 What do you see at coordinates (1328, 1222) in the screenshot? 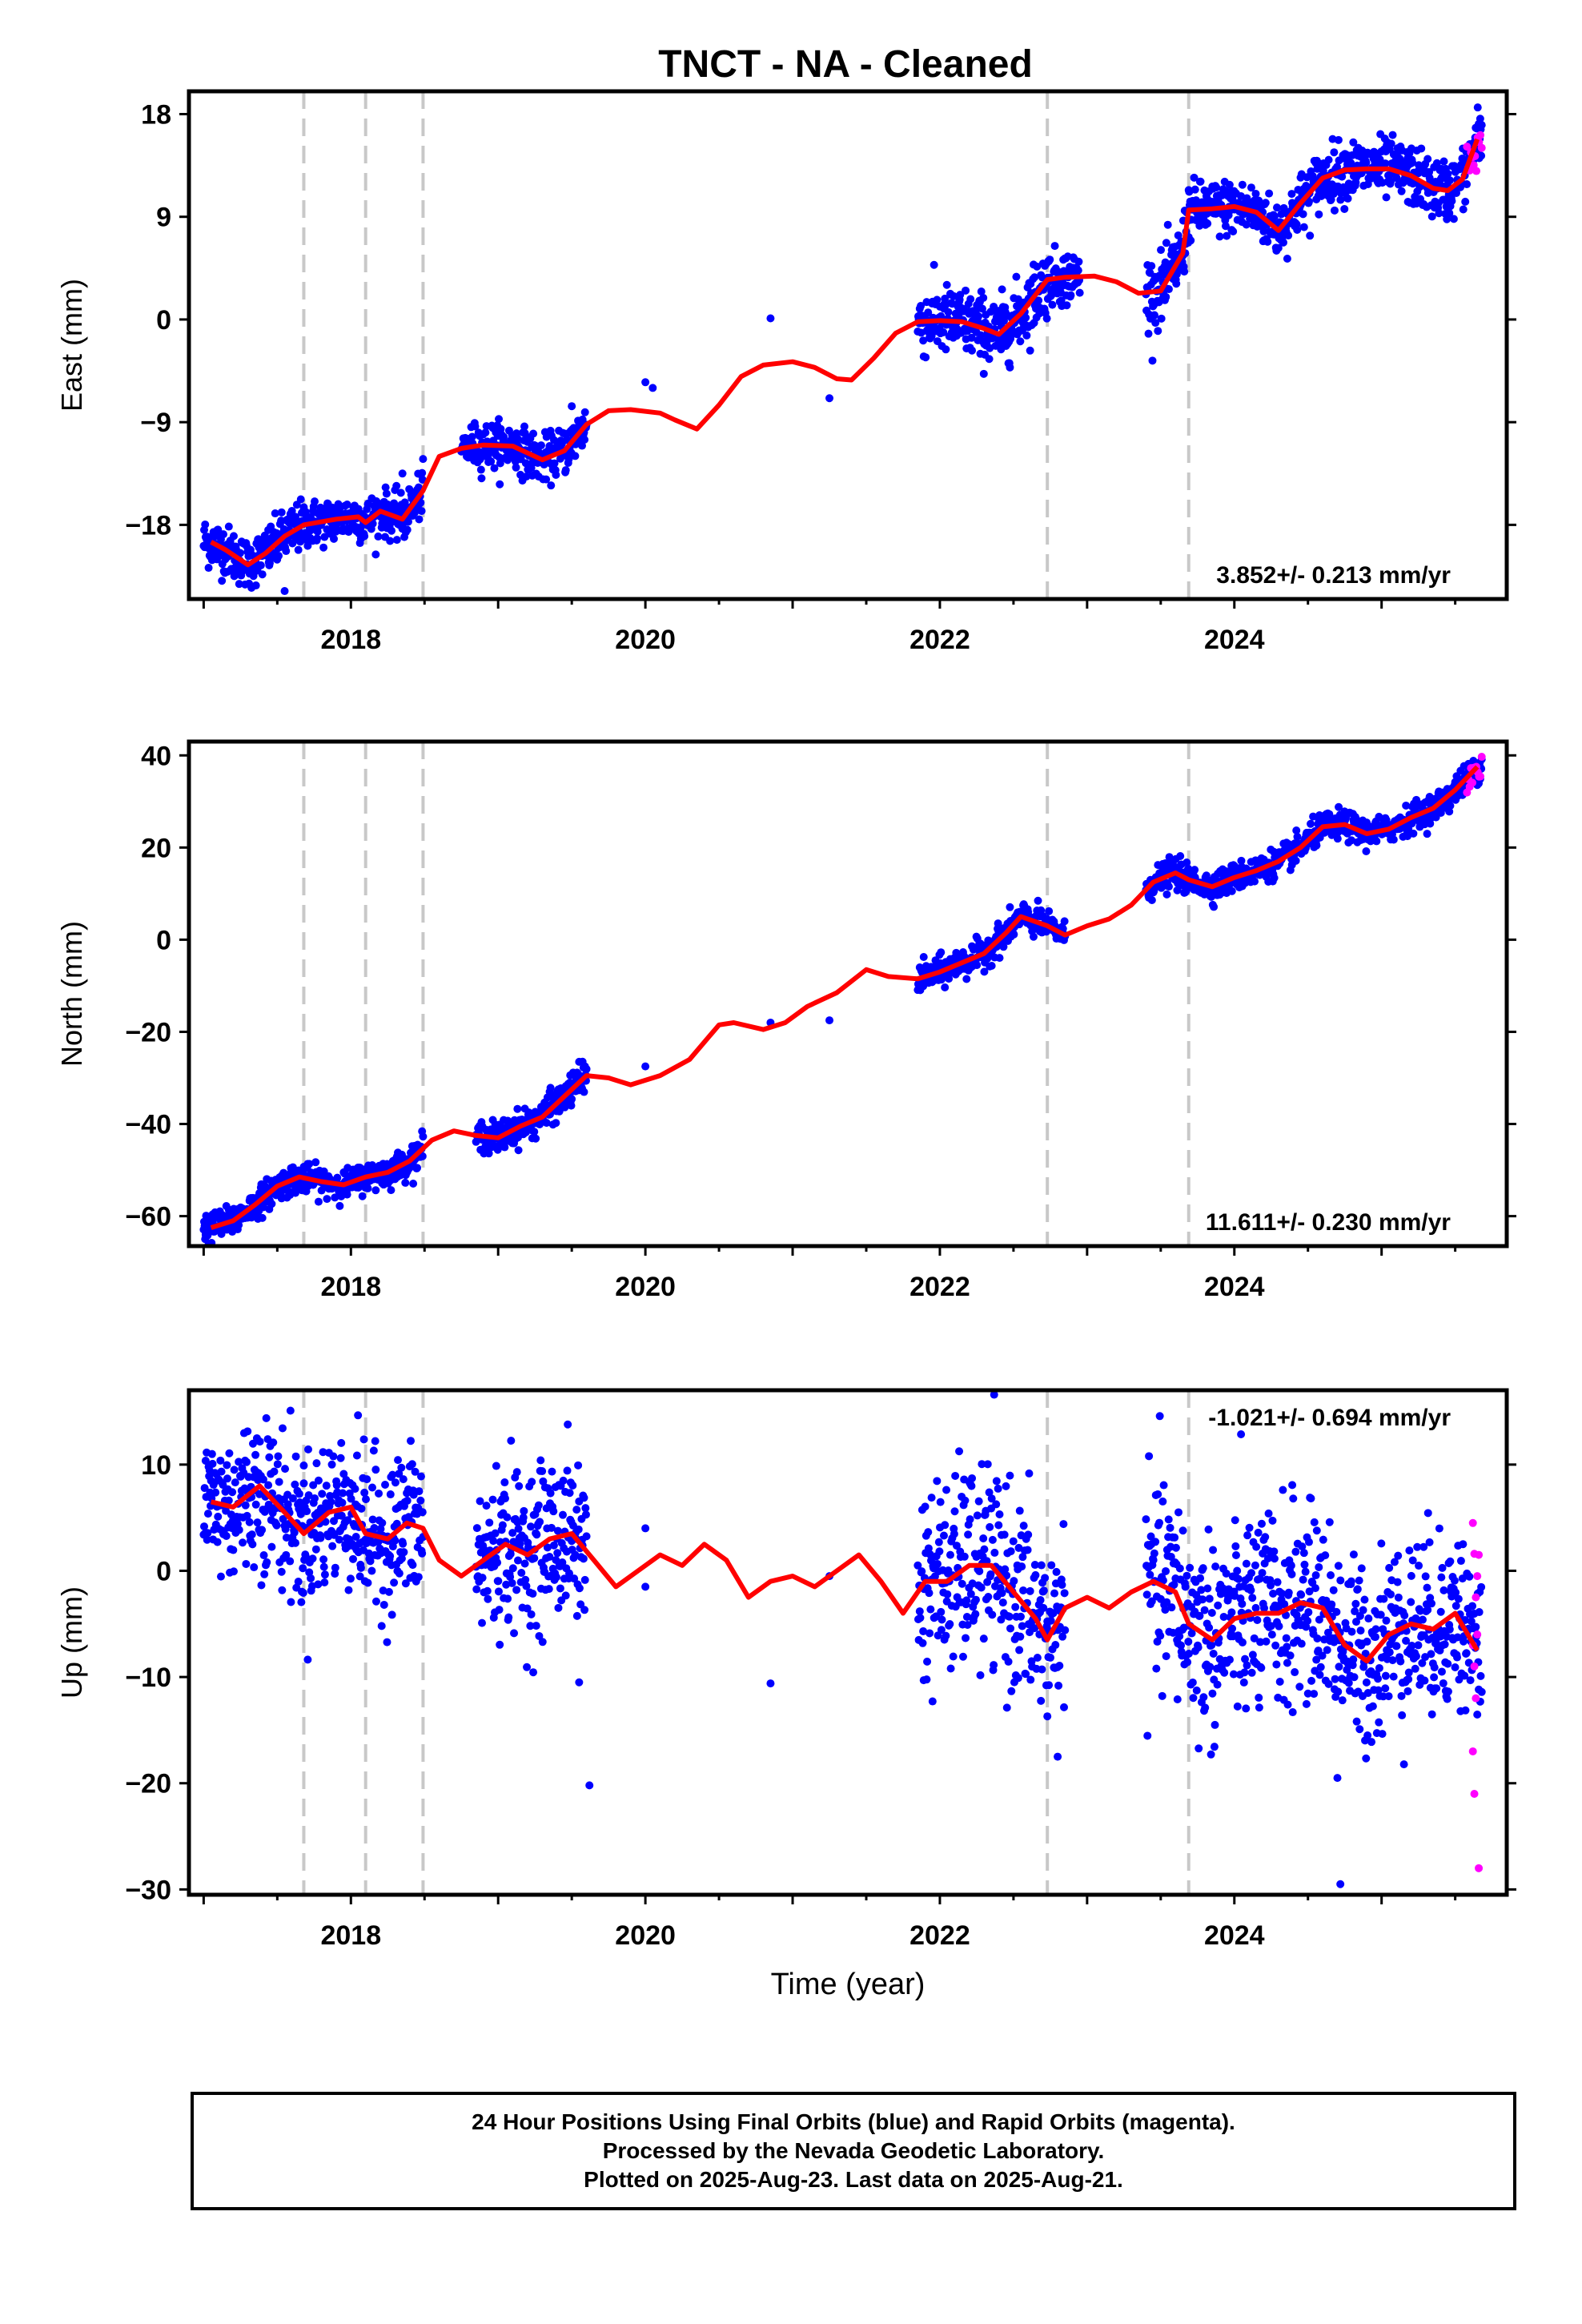
I see `north-rate-label: 11.611+/- 0.230 mm/yr` at bounding box center [1328, 1222].